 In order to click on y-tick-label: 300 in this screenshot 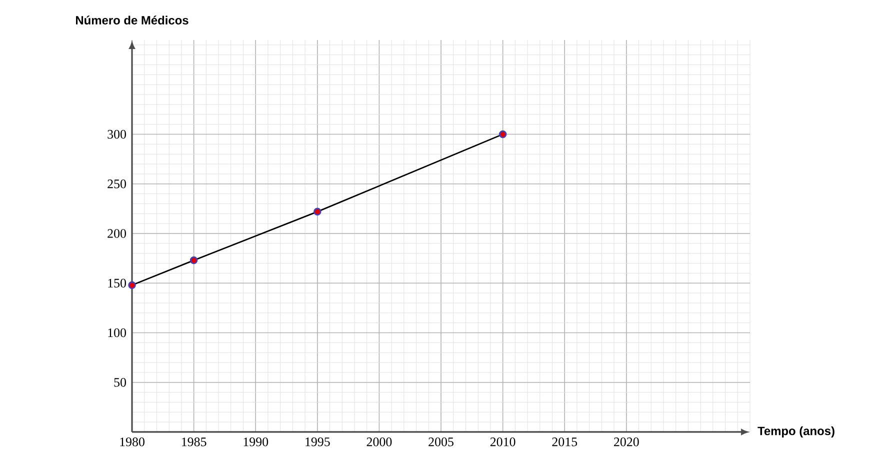, I will do `click(117, 134)`.